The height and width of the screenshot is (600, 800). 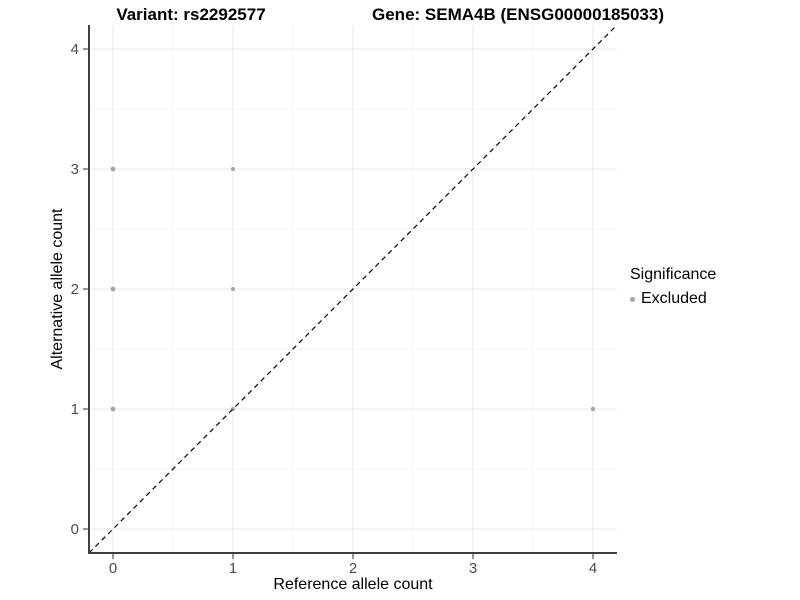 I want to click on x-axis-title: Reference allele count, so click(x=353, y=584).